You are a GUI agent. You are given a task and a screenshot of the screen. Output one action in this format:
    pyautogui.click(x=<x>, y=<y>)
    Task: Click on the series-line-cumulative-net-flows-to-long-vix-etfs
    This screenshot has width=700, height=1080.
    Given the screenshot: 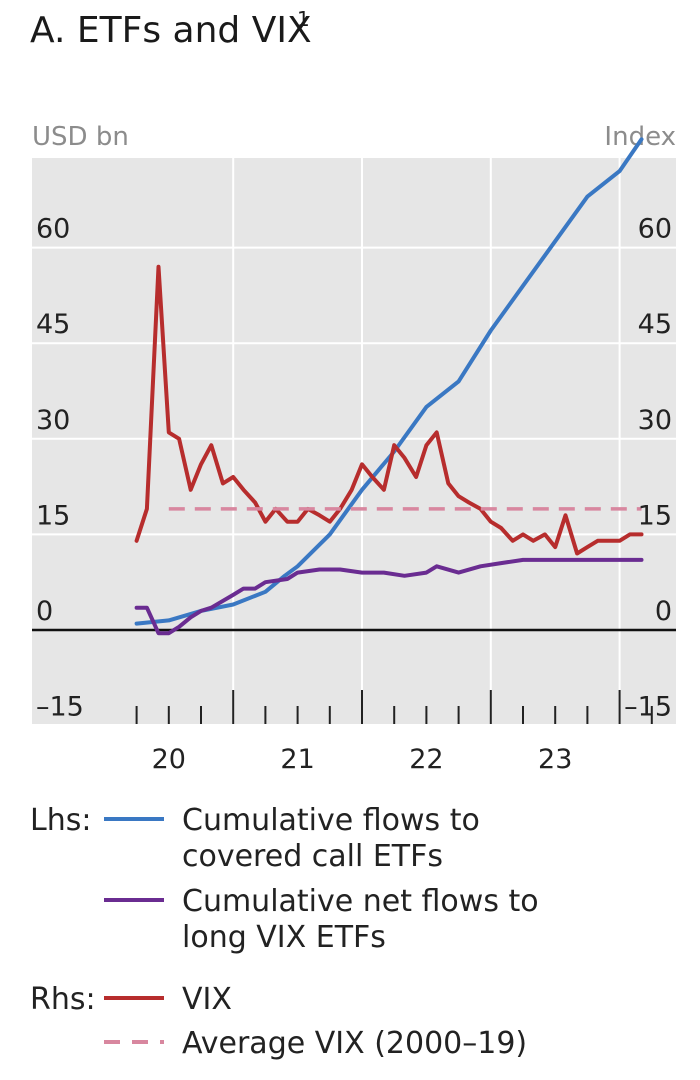 What is the action you would take?
    pyautogui.click(x=389, y=596)
    